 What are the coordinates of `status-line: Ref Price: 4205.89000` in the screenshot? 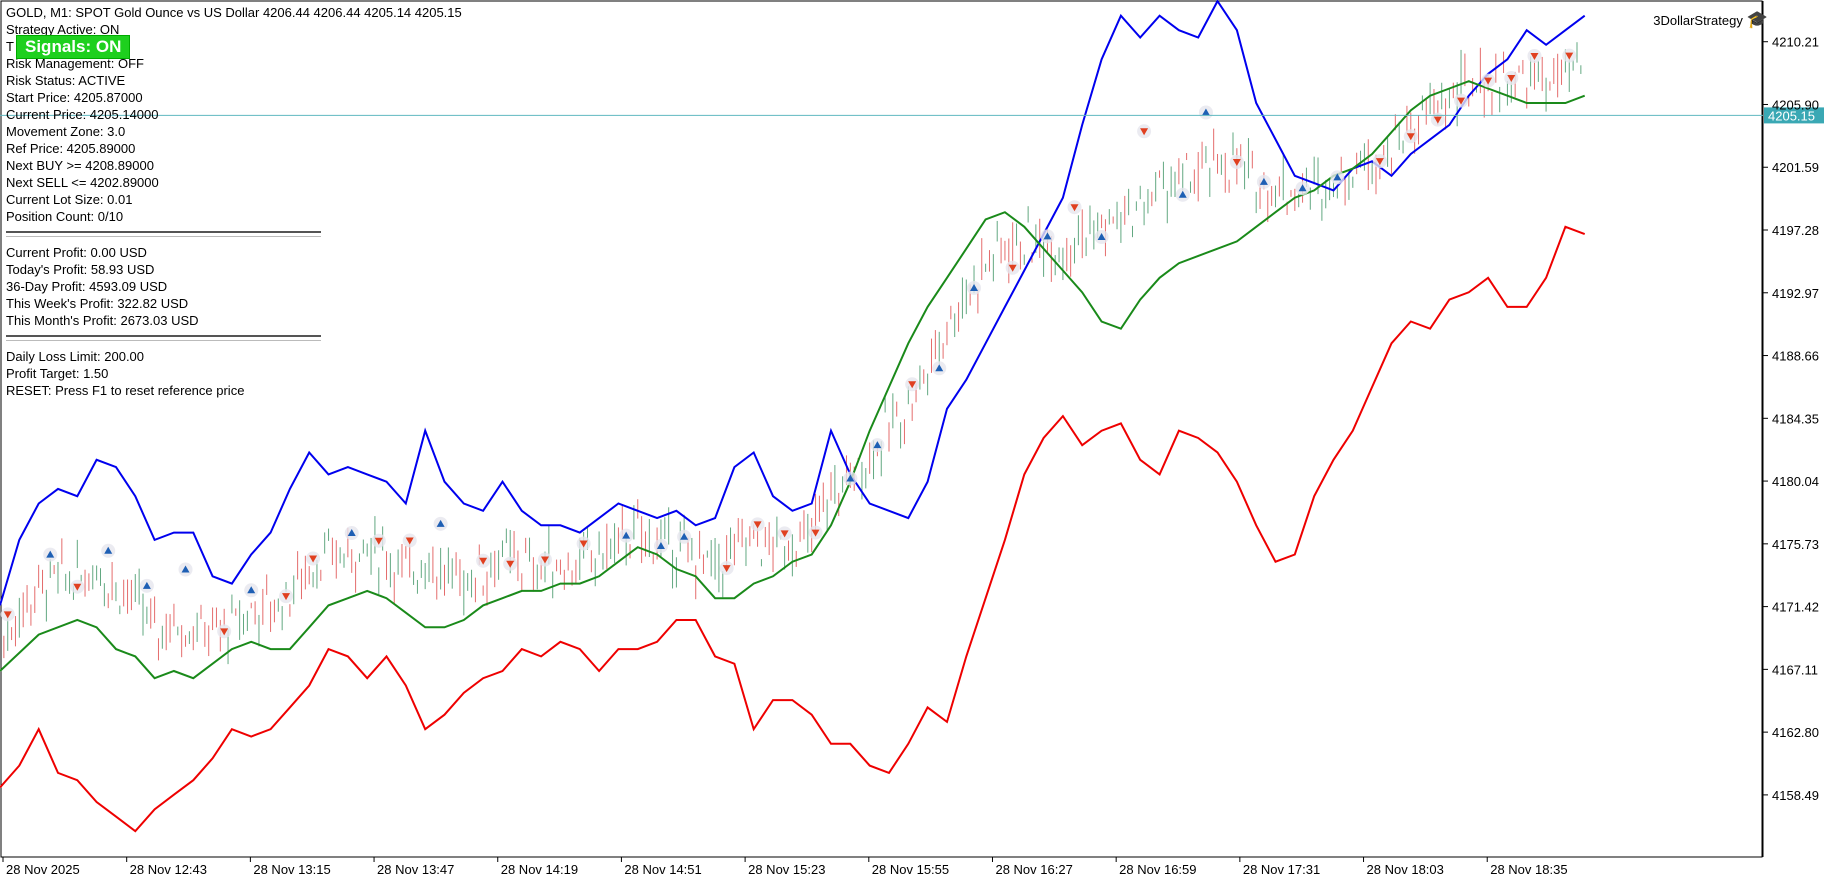 It's located at (71, 148).